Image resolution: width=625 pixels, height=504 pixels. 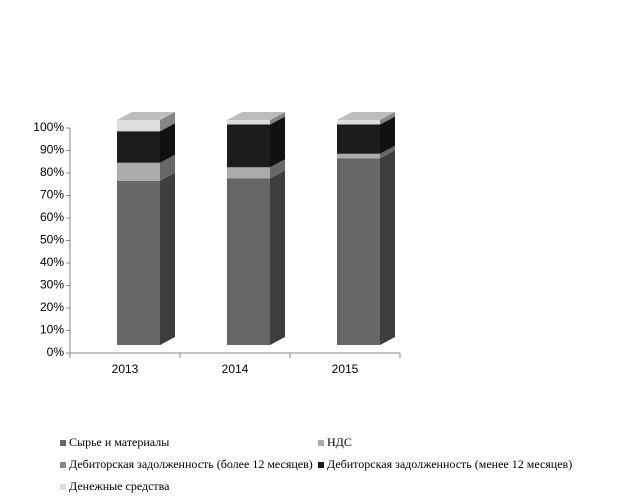 What do you see at coordinates (52, 262) in the screenshot?
I see `y-tick-label: 40%` at bounding box center [52, 262].